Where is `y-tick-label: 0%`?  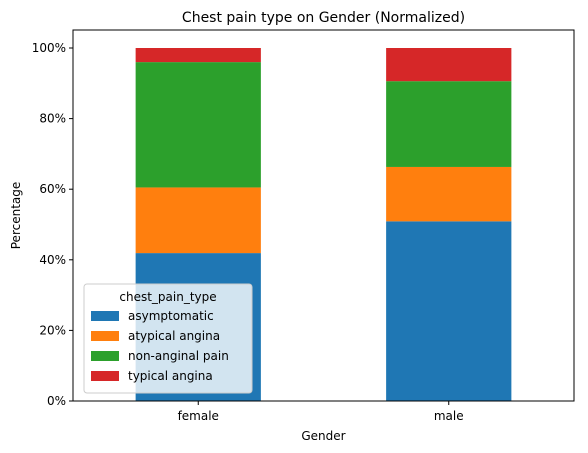 y-tick-label: 0% is located at coordinates (56, 401).